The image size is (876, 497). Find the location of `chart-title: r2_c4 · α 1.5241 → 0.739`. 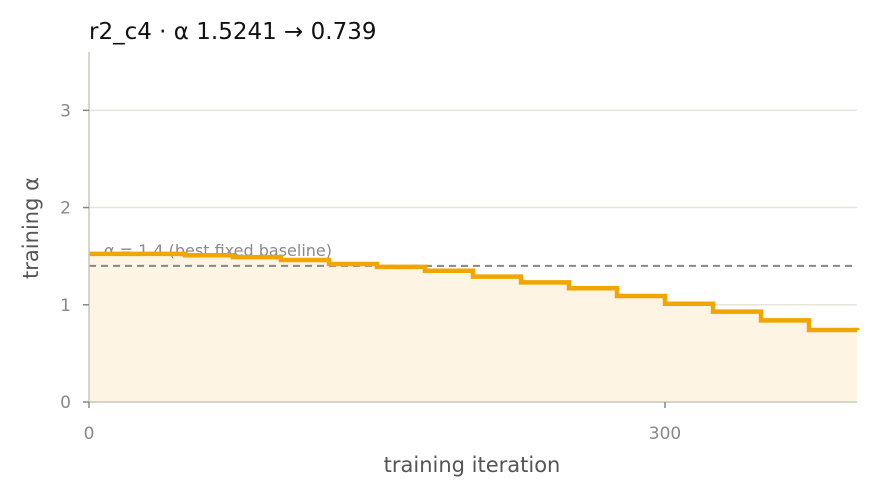

chart-title: r2_c4 · α 1.5241 → 0.739 is located at coordinates (233, 32).